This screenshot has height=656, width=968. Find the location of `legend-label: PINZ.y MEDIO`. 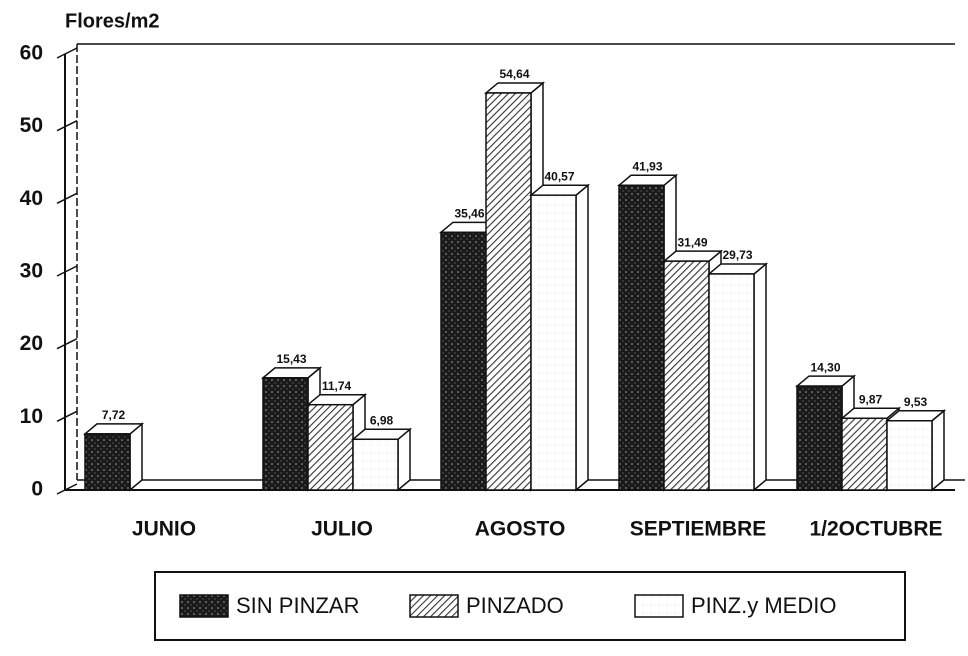

legend-label: PINZ.y MEDIO is located at coordinates (763, 605).